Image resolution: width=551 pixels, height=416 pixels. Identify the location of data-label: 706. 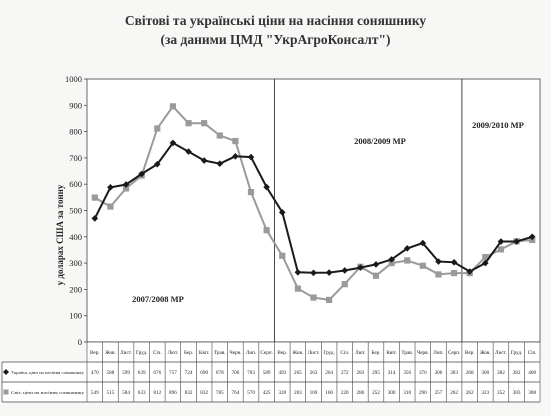
(236, 373).